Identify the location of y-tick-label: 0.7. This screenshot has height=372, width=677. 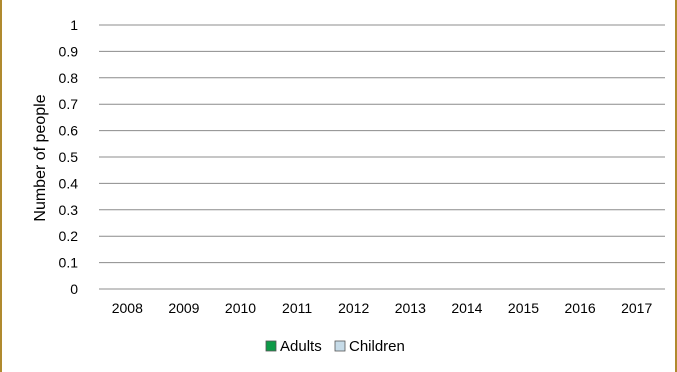
(69, 104).